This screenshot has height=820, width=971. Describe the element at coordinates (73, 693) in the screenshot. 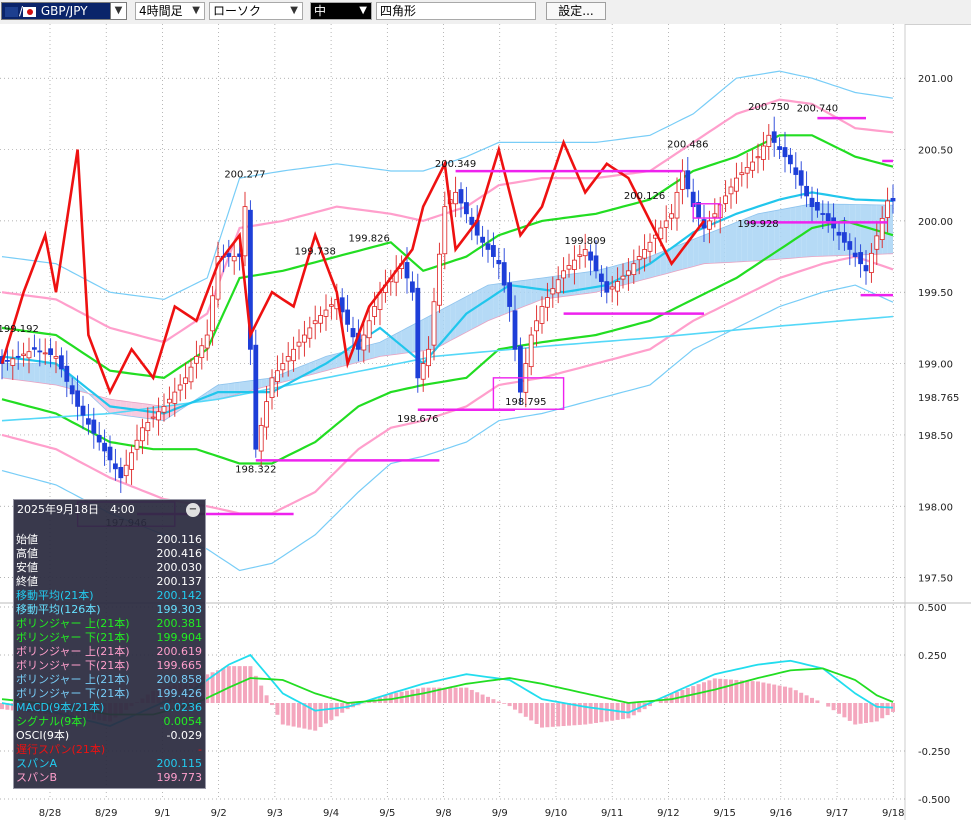

I see `info-label: ボリンジャー 下(21本)` at that location.